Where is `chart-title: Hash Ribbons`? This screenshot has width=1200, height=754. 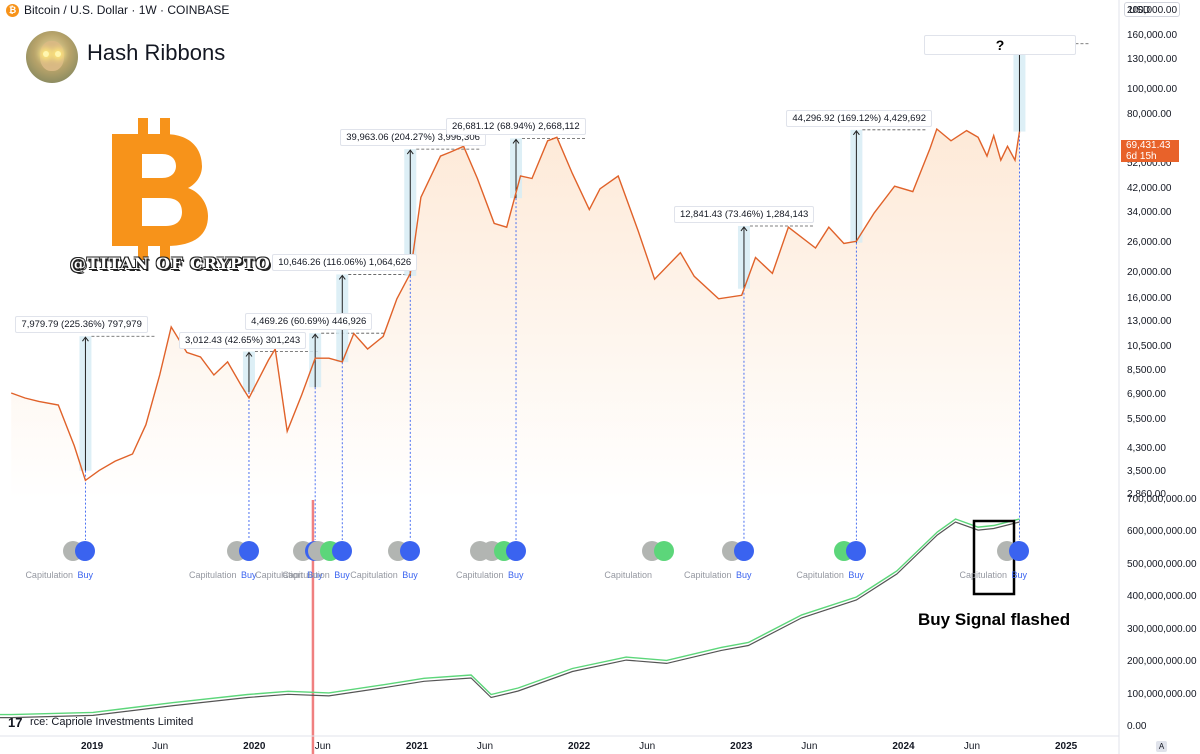
chart-title: Hash Ribbons is located at coordinates (156, 52).